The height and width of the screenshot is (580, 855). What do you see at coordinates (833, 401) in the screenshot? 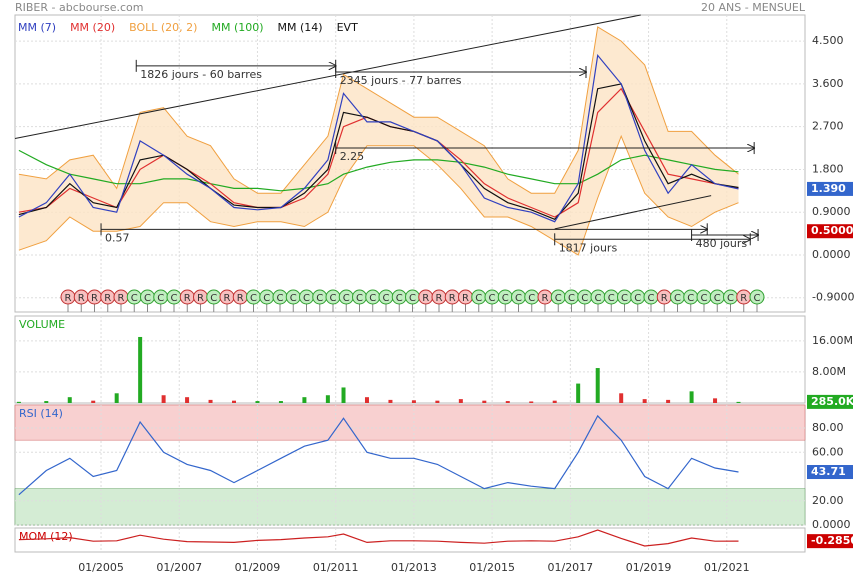
I see `last-value-label: 285.0K` at bounding box center [833, 401].